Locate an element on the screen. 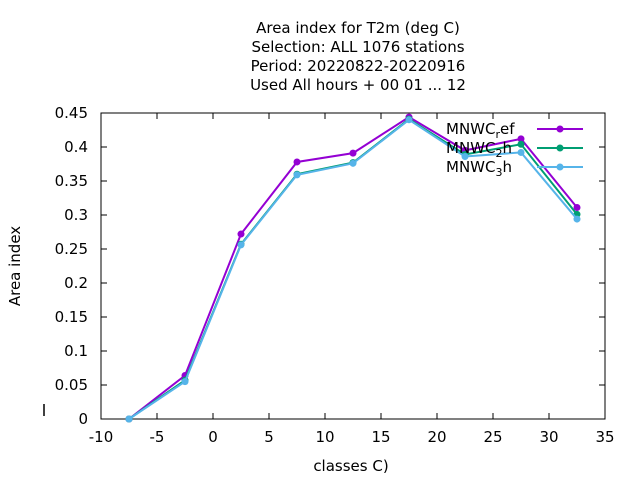 The width and height of the screenshot is (640, 480). x-tick-label: 5 is located at coordinates (269, 437).